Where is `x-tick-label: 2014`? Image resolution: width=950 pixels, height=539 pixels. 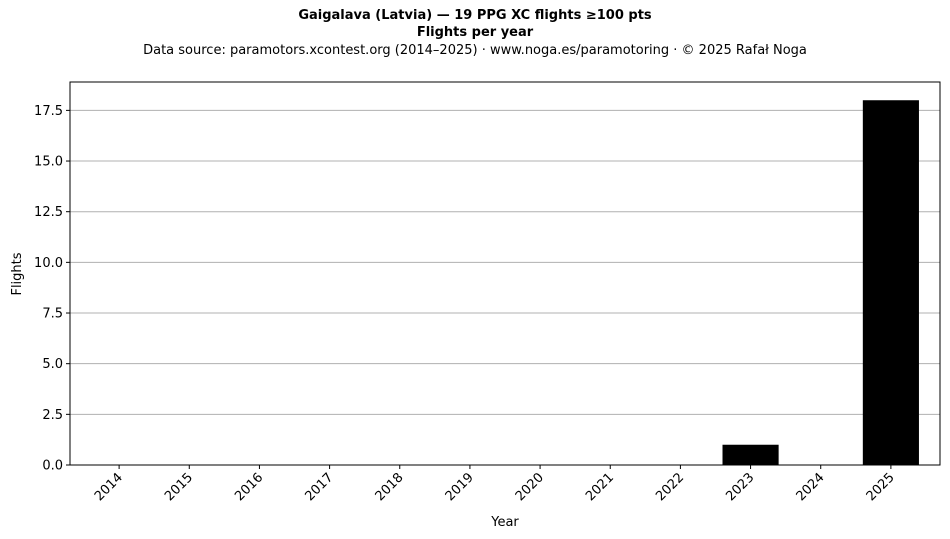 x-tick-label: 2014 is located at coordinates (109, 487).